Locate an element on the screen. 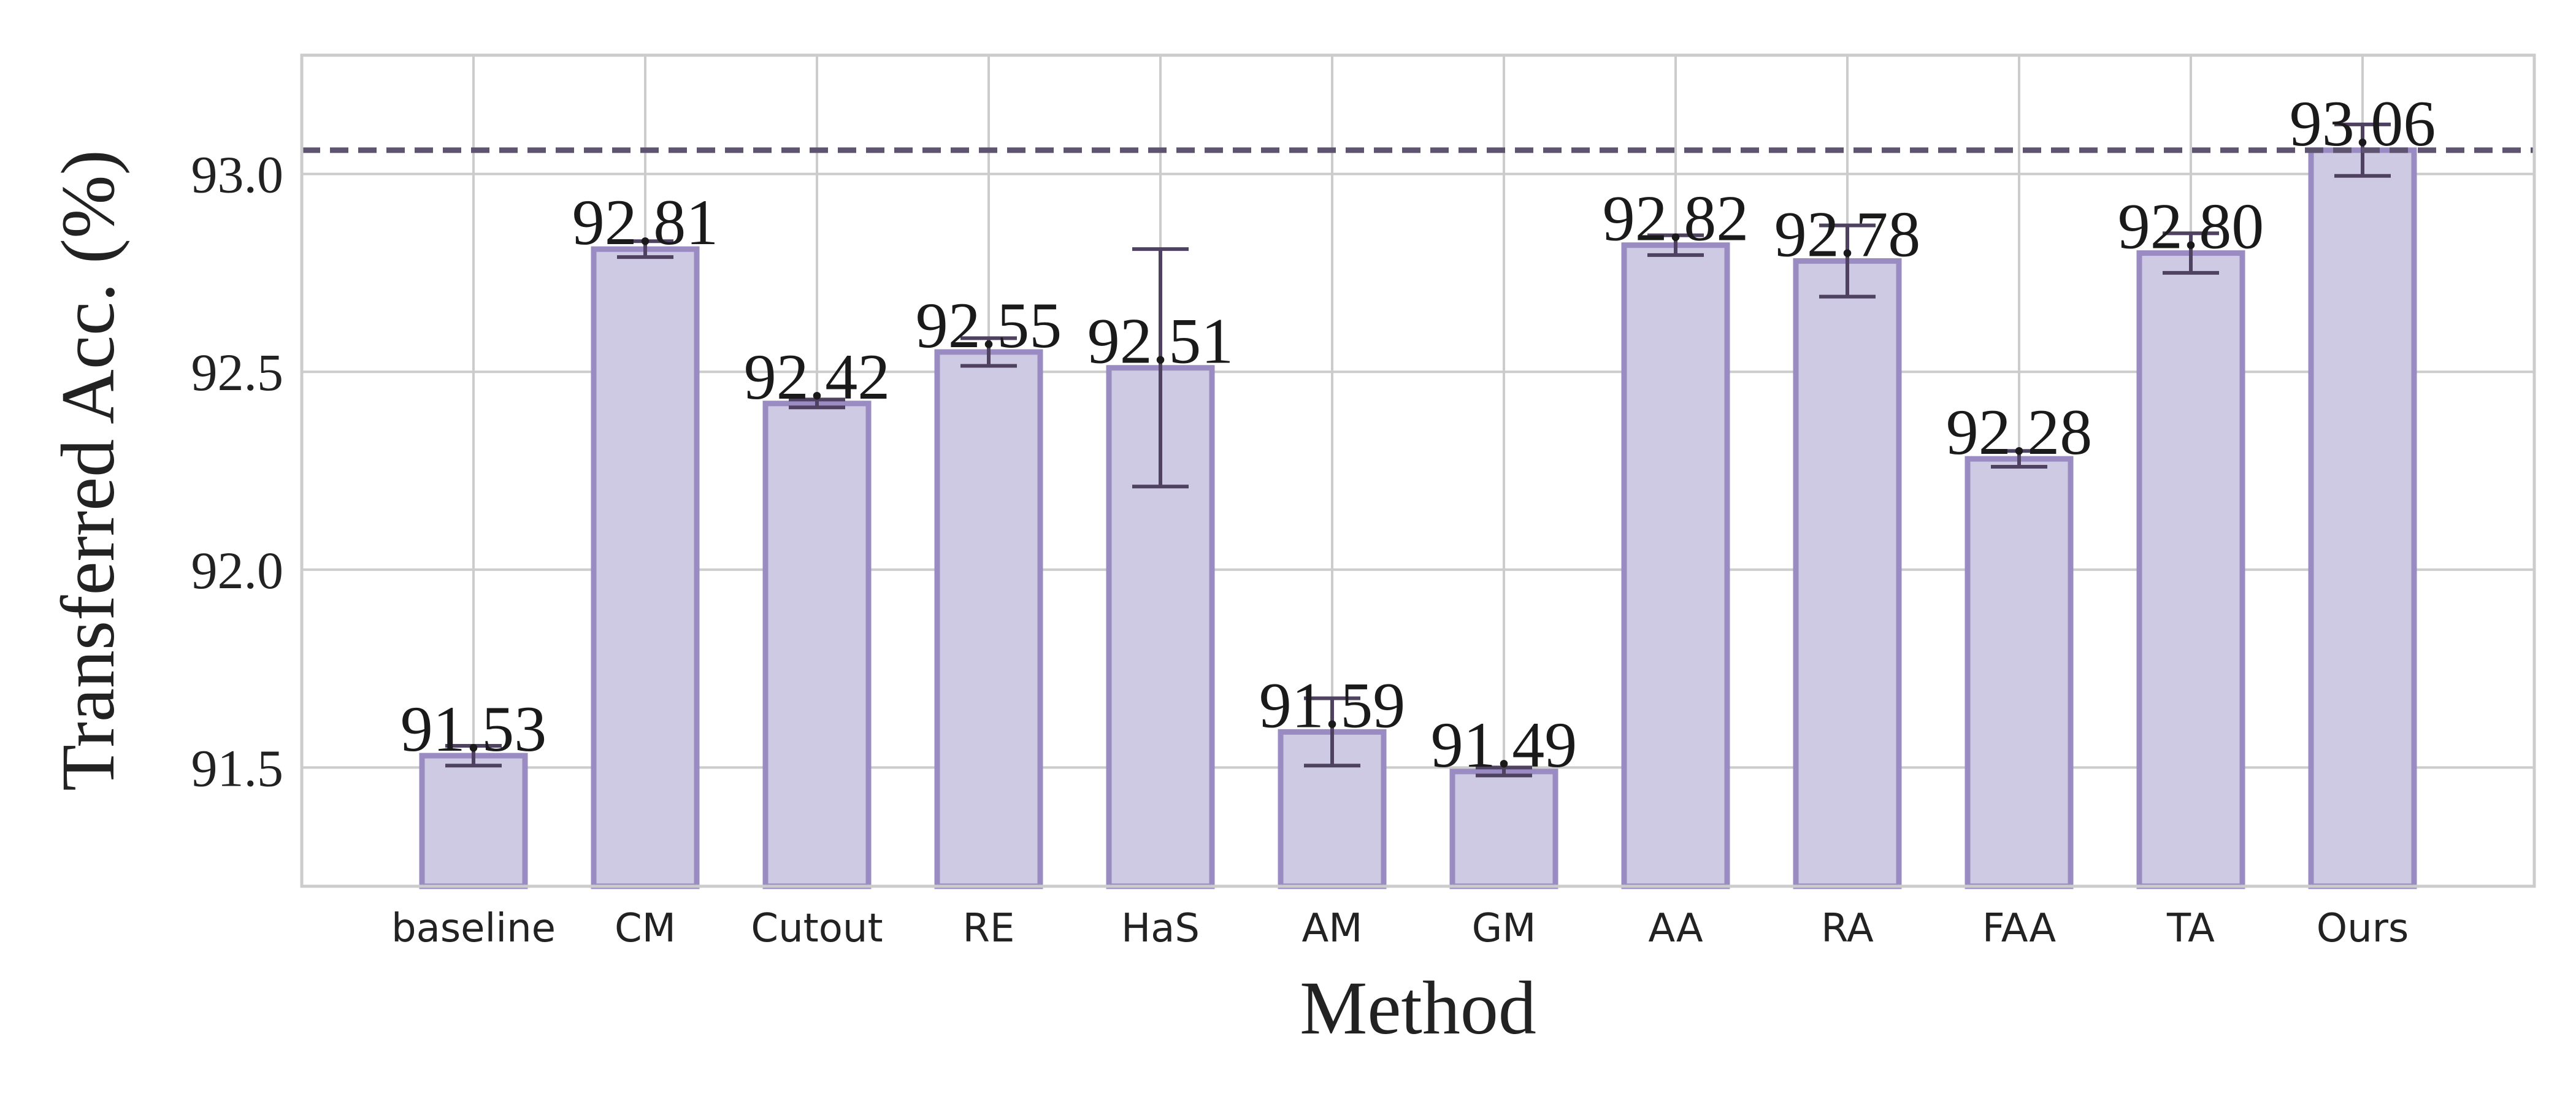 The height and width of the screenshot is (1104, 2576). x-tick-label: FAA is located at coordinates (2019, 928).